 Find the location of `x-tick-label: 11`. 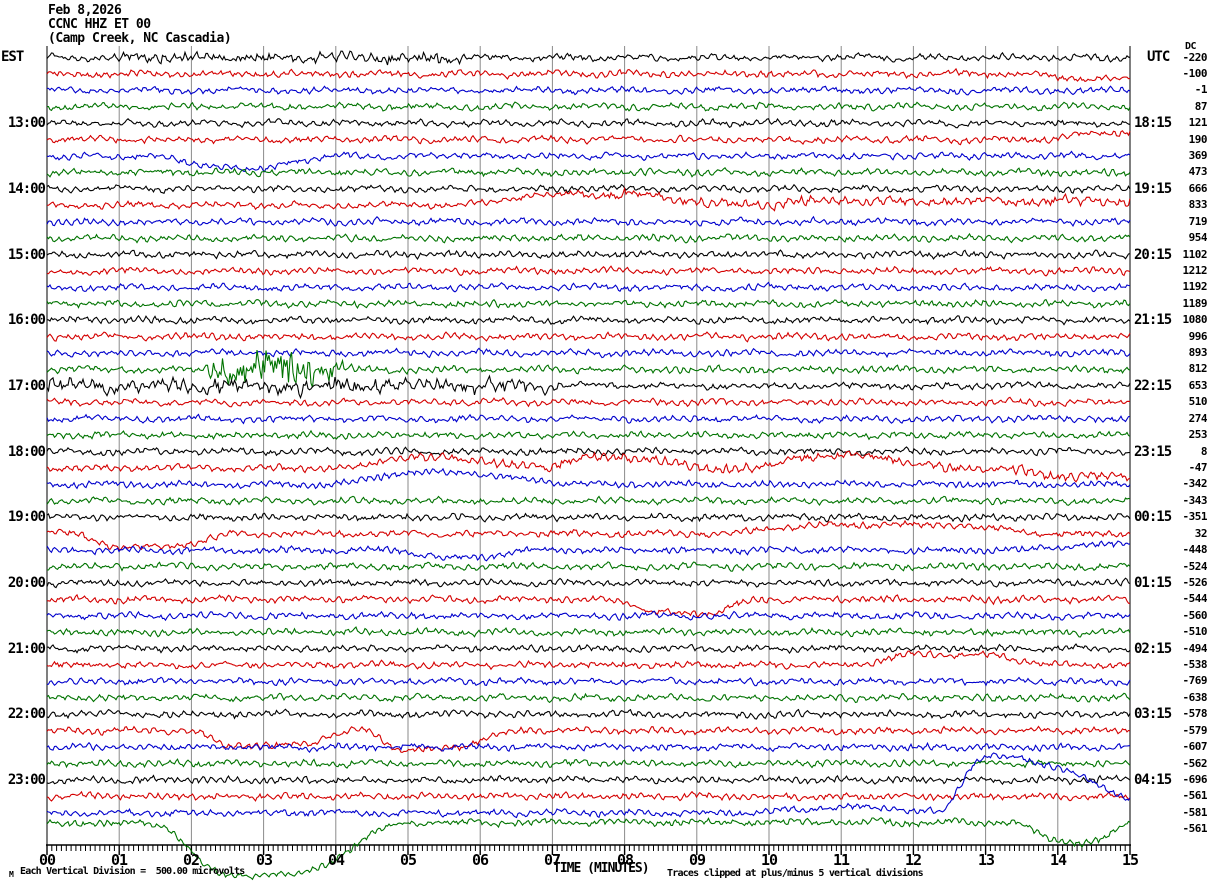

x-tick-label: 11 is located at coordinates (841, 860).